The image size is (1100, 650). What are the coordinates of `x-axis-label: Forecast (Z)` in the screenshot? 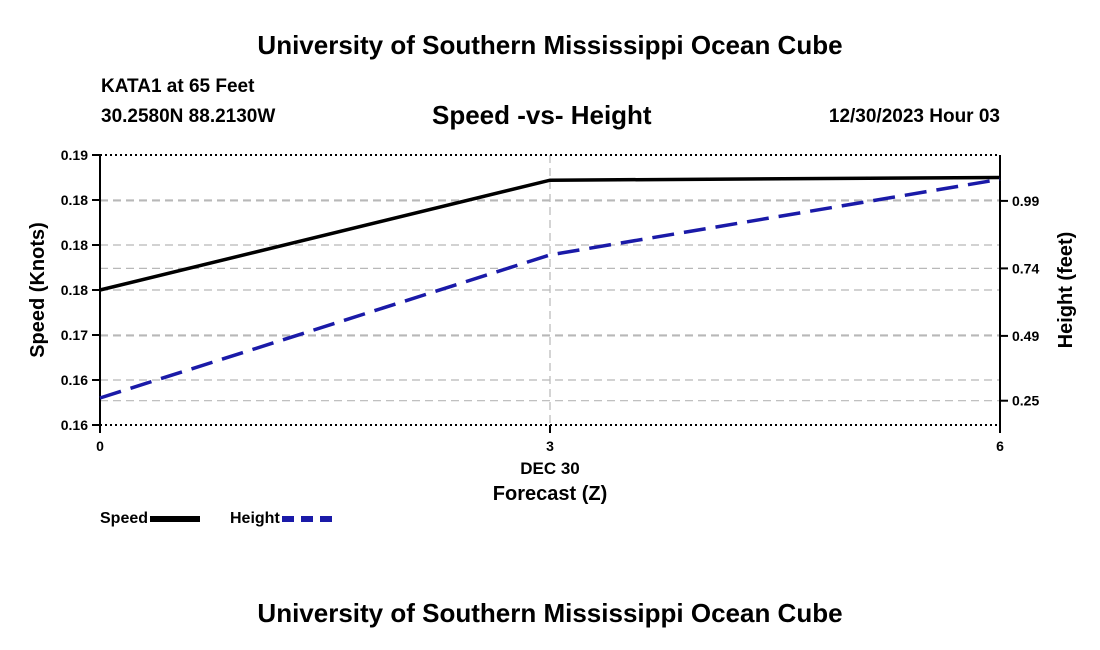 It's located at (550, 494).